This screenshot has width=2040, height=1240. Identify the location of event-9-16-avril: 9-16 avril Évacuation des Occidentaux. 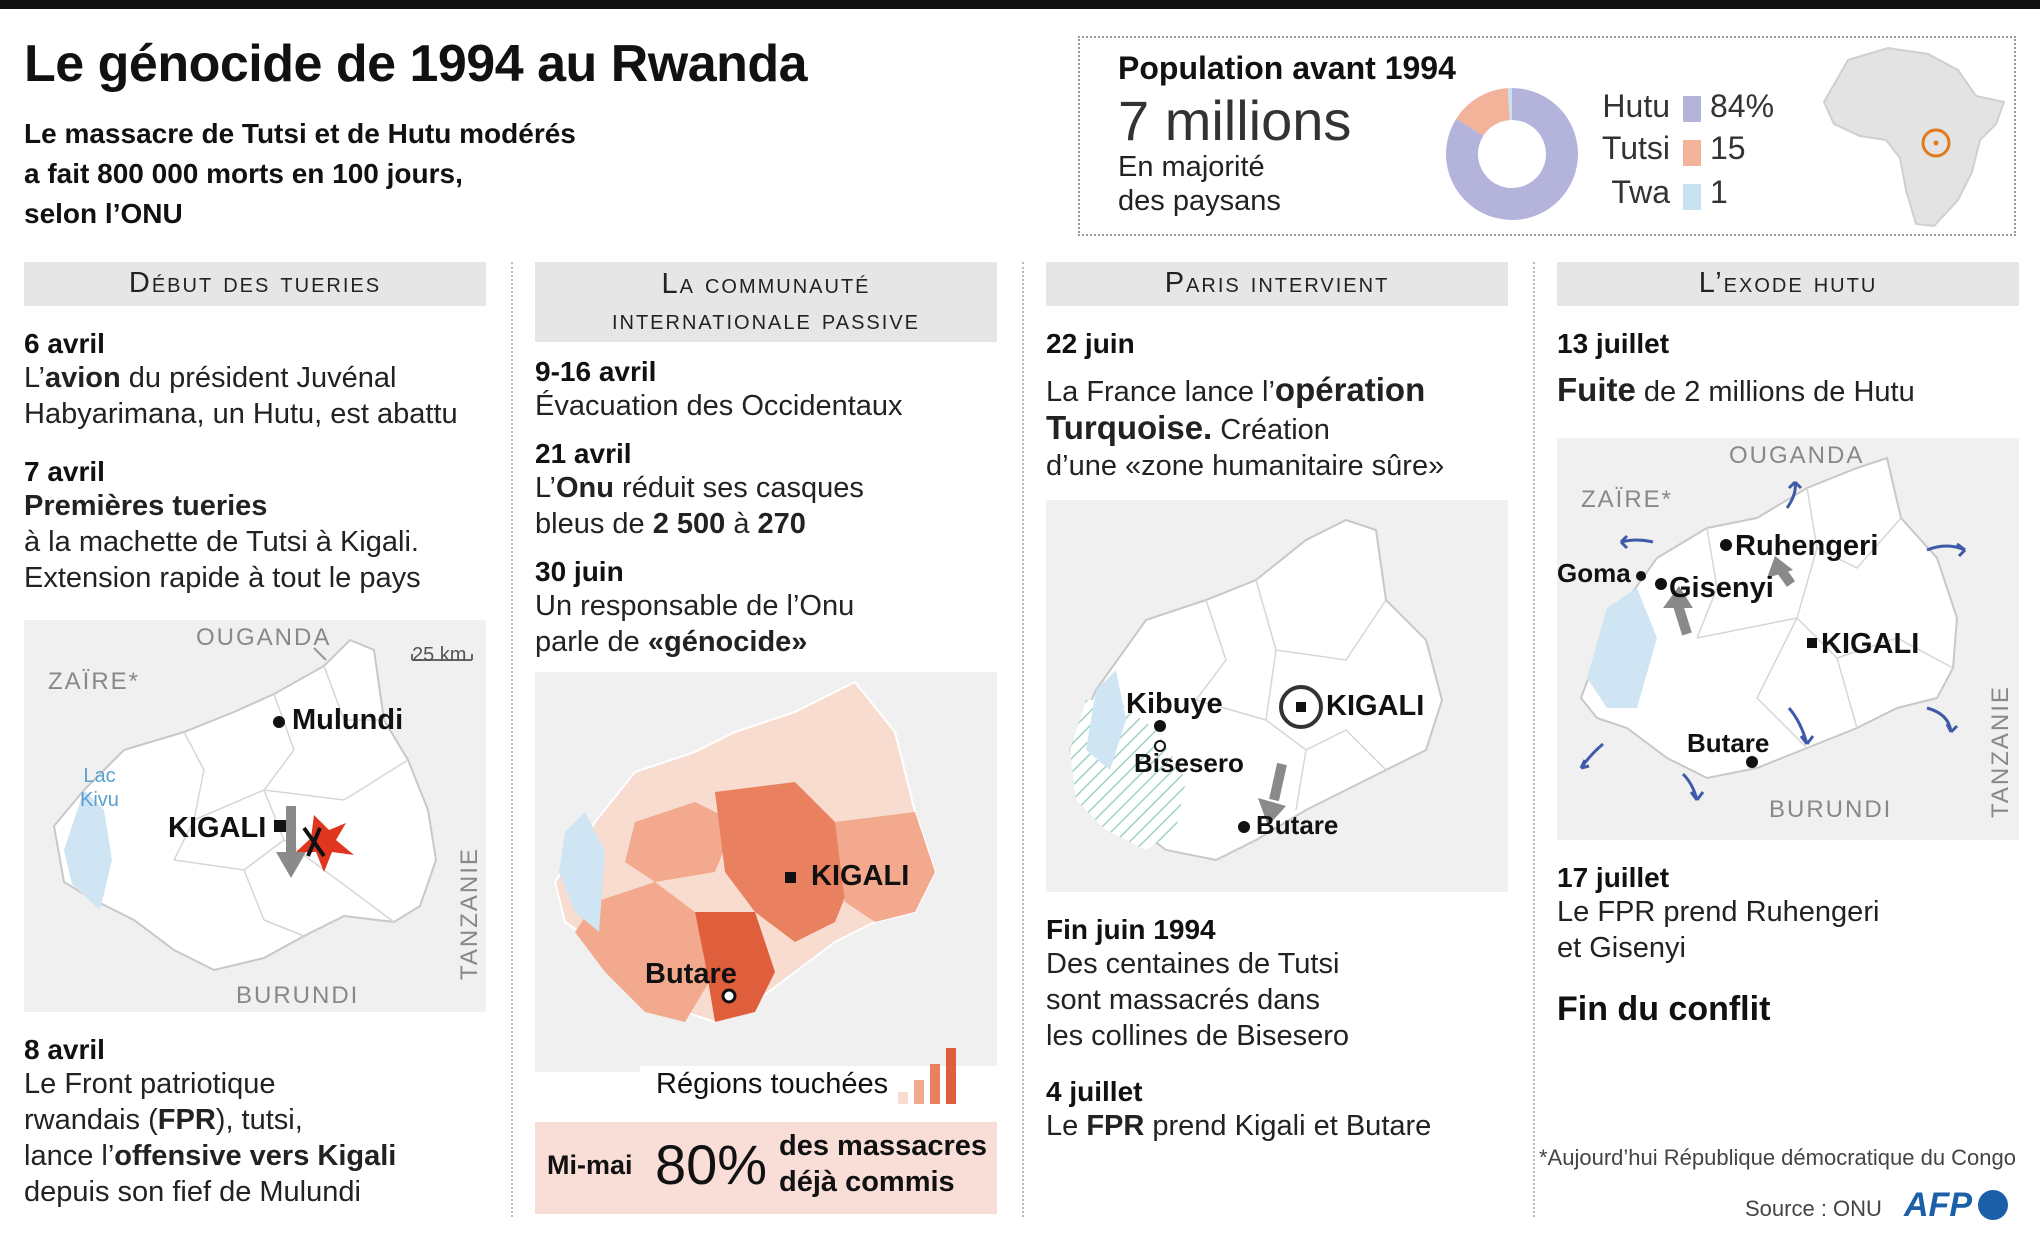
(719, 389).